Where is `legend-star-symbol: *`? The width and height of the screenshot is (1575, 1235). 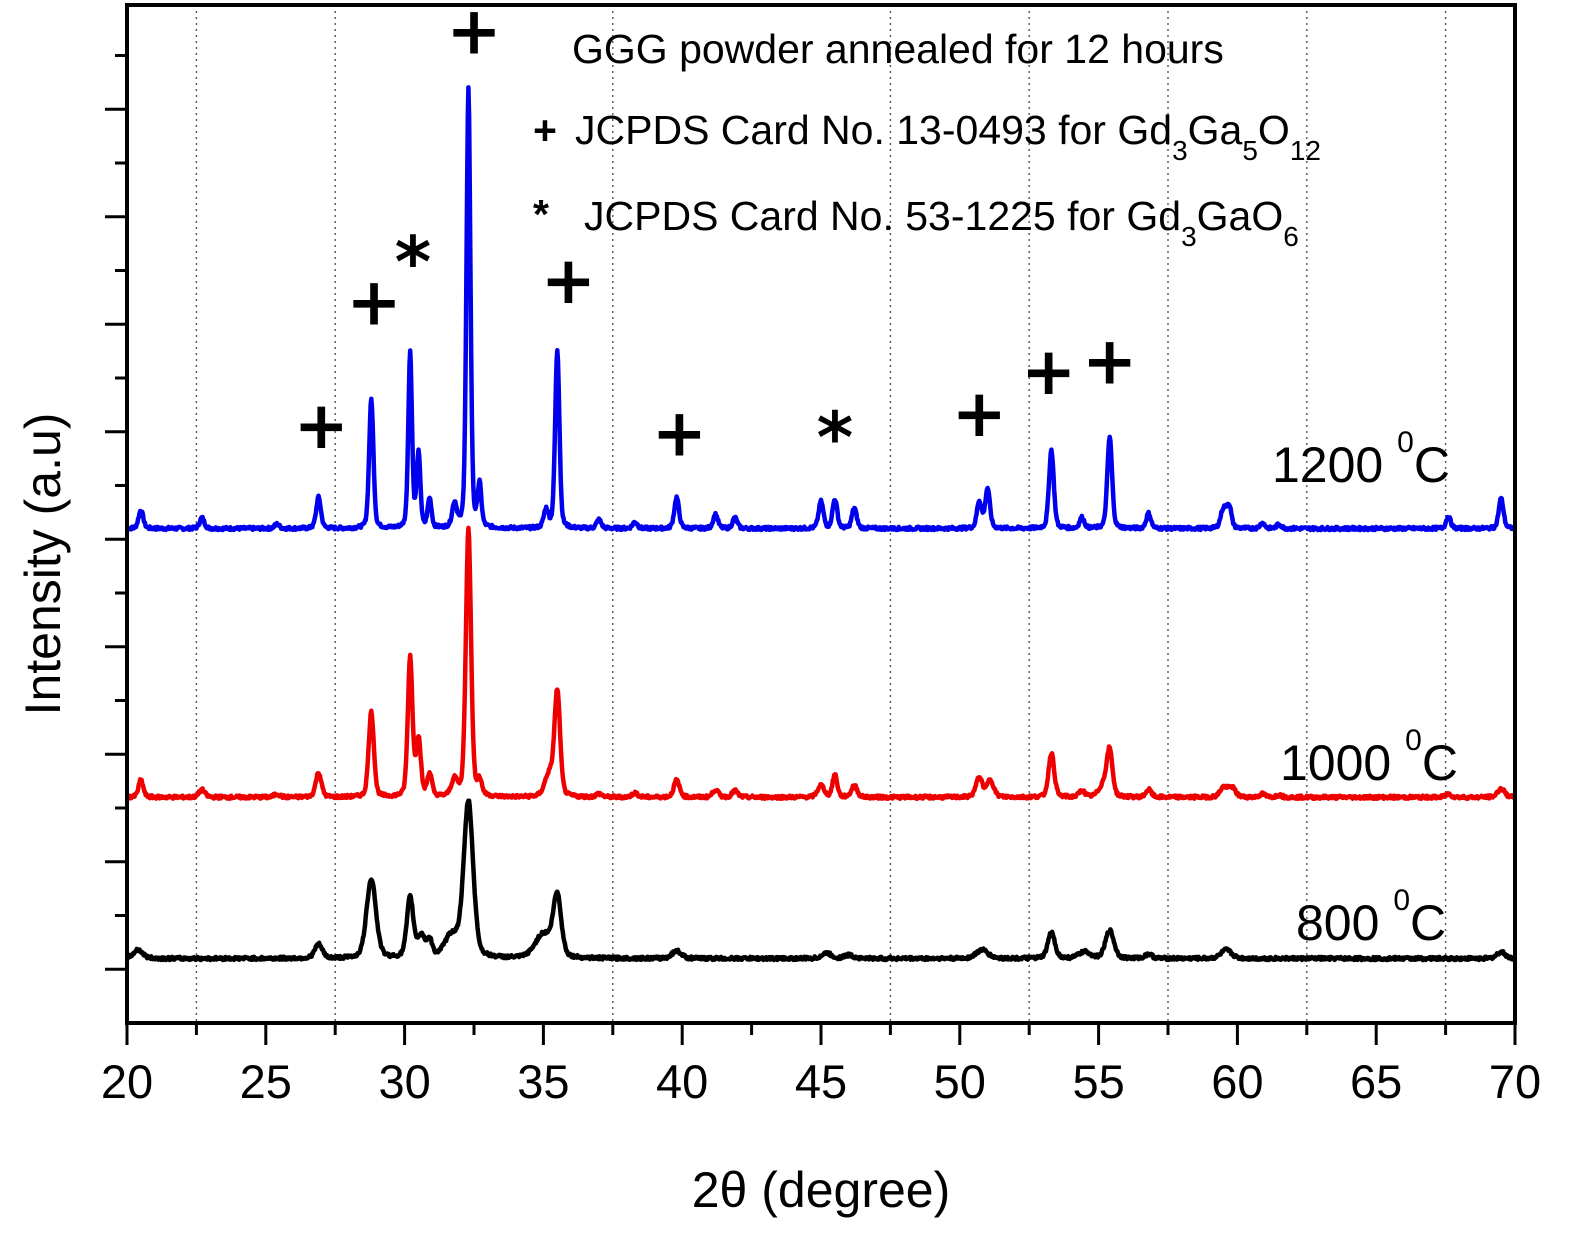 legend-star-symbol: * is located at coordinates (541, 214).